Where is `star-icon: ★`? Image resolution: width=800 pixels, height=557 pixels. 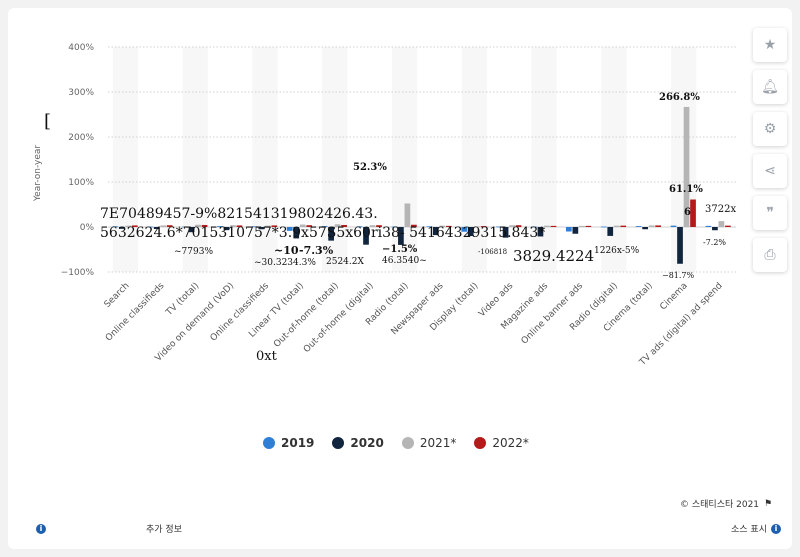
star-icon: ★ is located at coordinates (770, 45).